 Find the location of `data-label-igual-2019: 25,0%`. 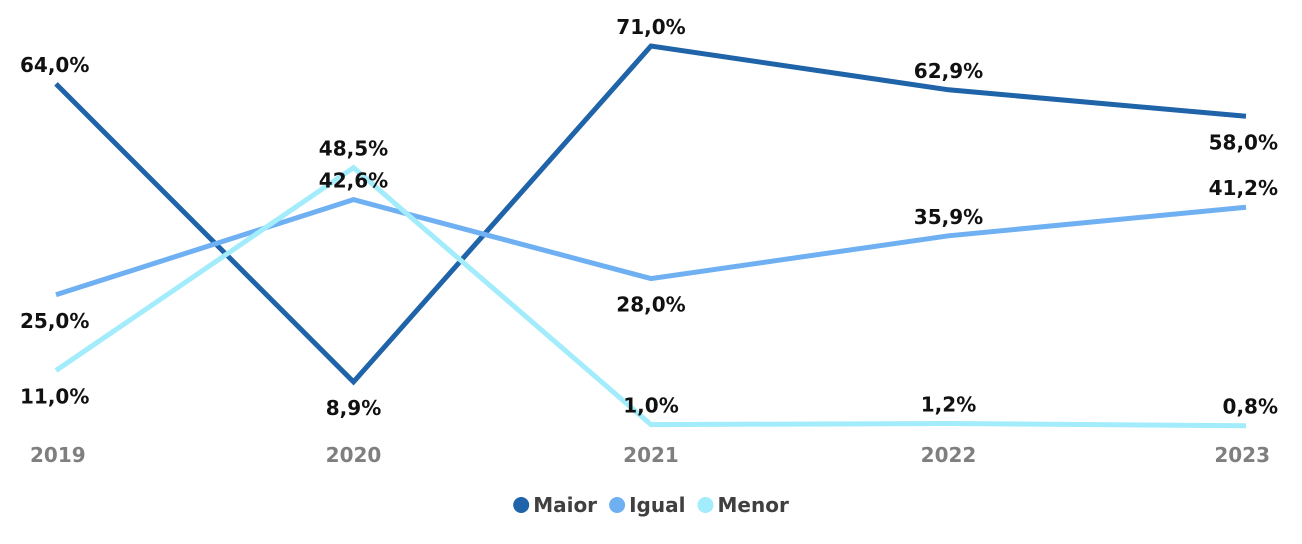

data-label-igual-2019: 25,0% is located at coordinates (54, 321).